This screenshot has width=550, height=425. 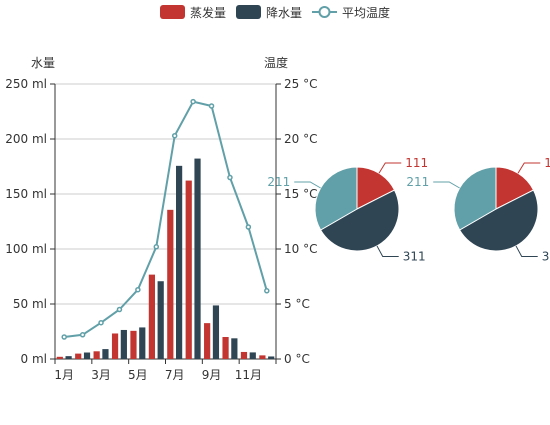 I want to click on x-tick-label: 9月, so click(x=212, y=375).